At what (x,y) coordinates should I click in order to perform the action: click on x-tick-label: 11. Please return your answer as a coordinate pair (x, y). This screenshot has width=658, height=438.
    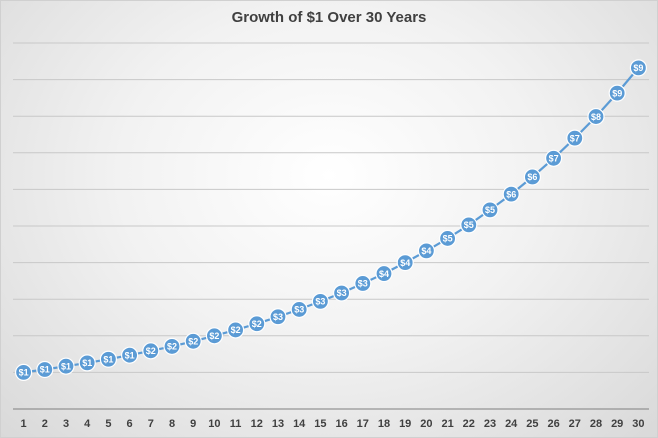
    Looking at the image, I should click on (236, 424).